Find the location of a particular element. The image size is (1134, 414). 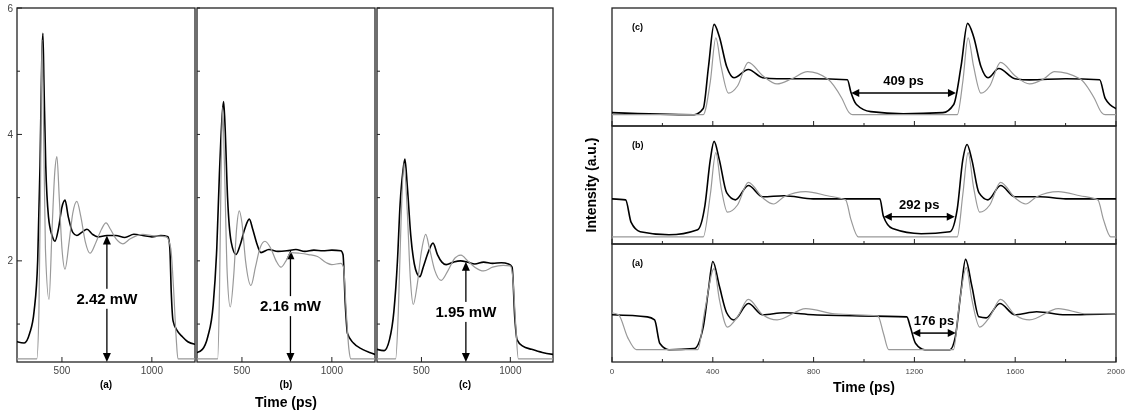

x-tick-label: 800 is located at coordinates (813, 371).